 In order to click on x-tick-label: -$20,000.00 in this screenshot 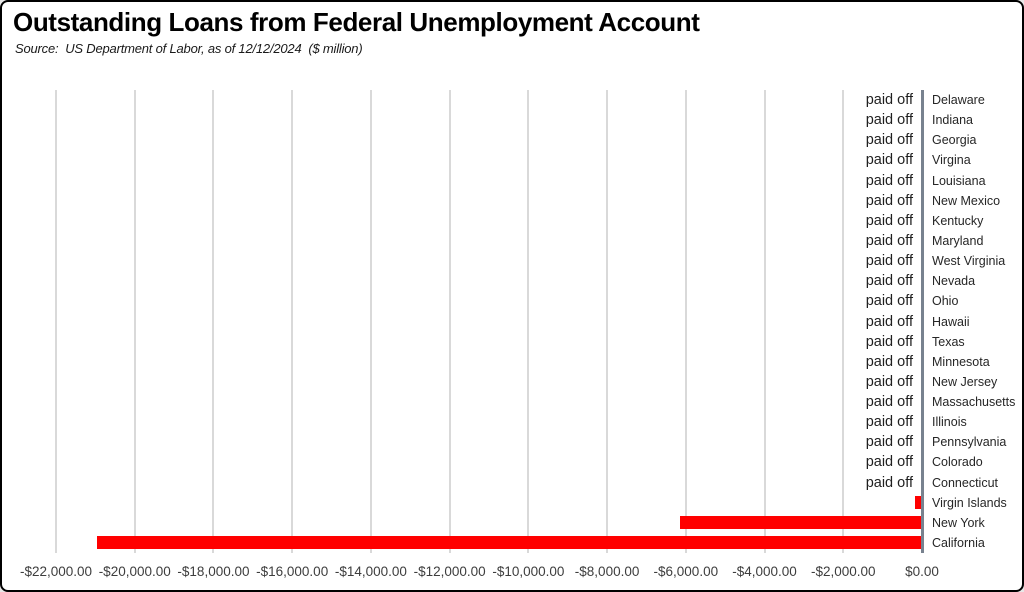, I will do `click(134, 571)`.